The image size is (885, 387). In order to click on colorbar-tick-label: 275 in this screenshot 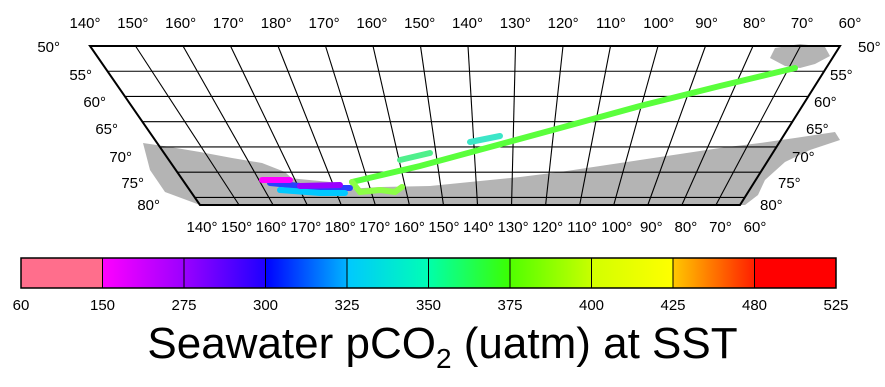, I will do `click(183, 305)`.